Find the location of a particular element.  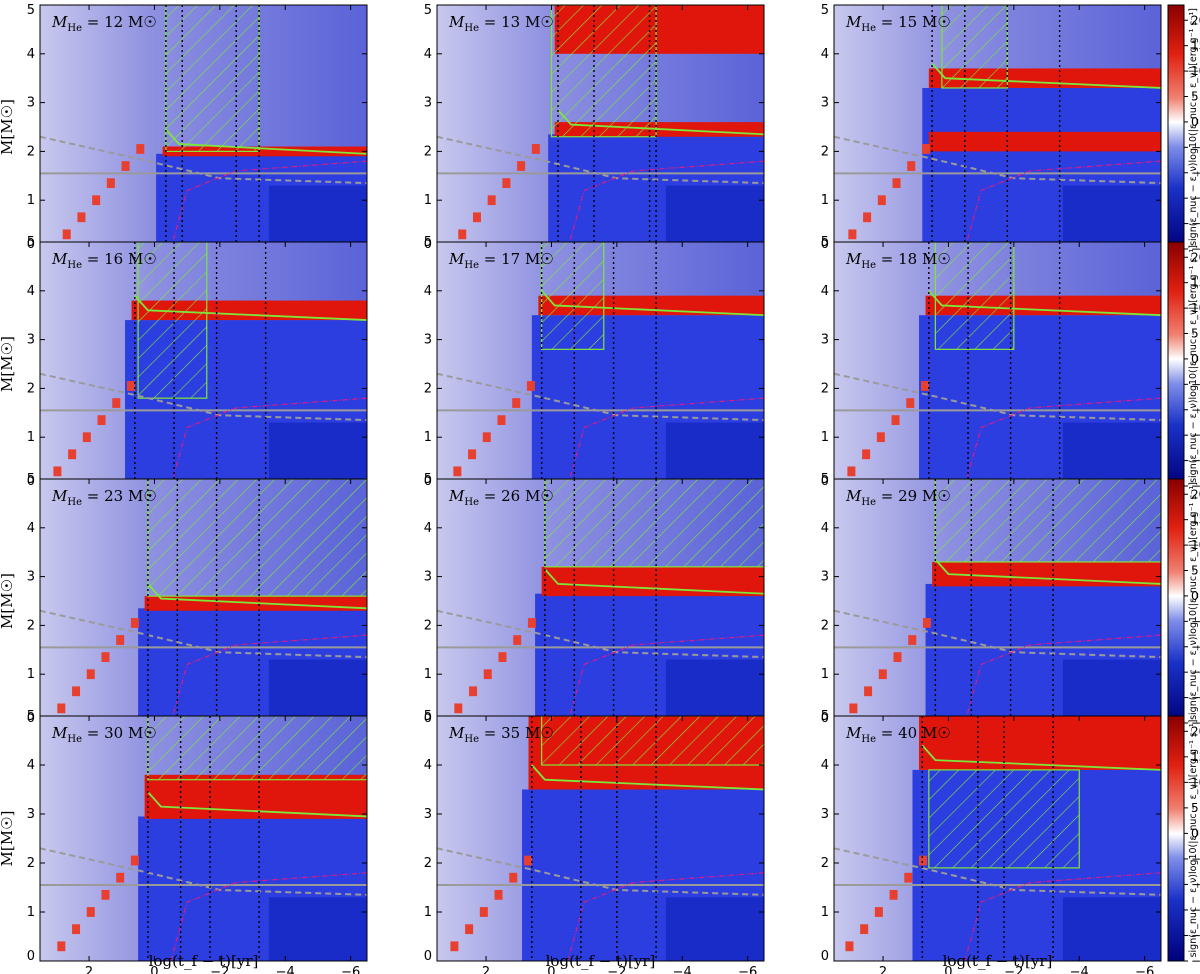

panel-plot-area is located at coordinates (203, 127).